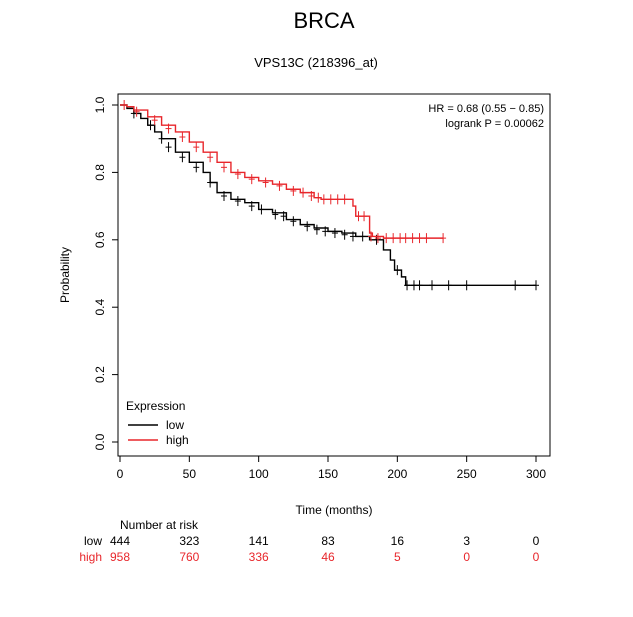  Describe the element at coordinates (486, 109) in the screenshot. I see `hr-annotation: HR = 0.68 (0.55 − 0.85)` at that location.